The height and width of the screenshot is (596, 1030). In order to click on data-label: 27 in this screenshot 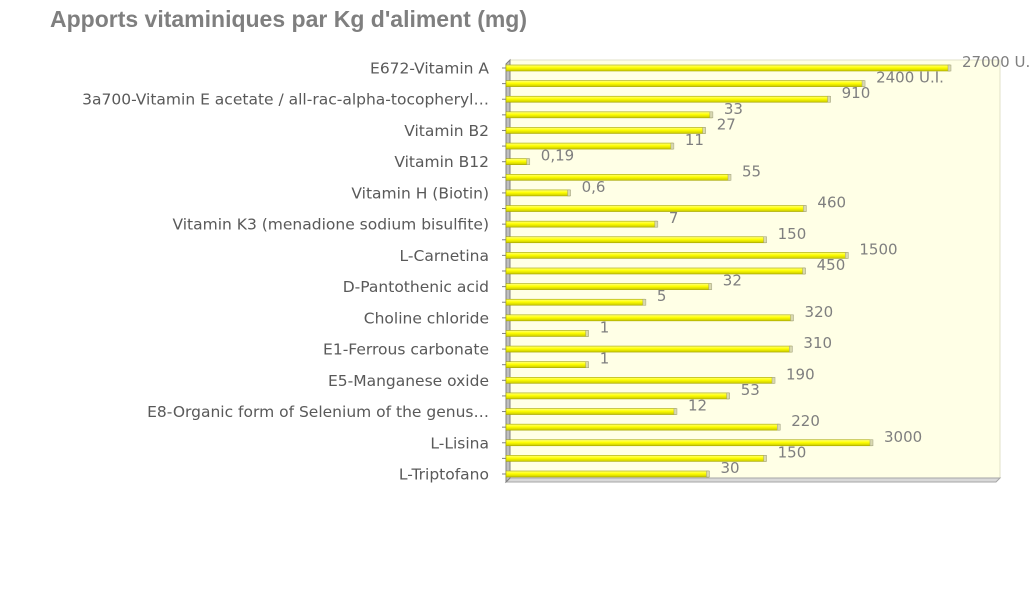, I will do `click(726, 124)`.